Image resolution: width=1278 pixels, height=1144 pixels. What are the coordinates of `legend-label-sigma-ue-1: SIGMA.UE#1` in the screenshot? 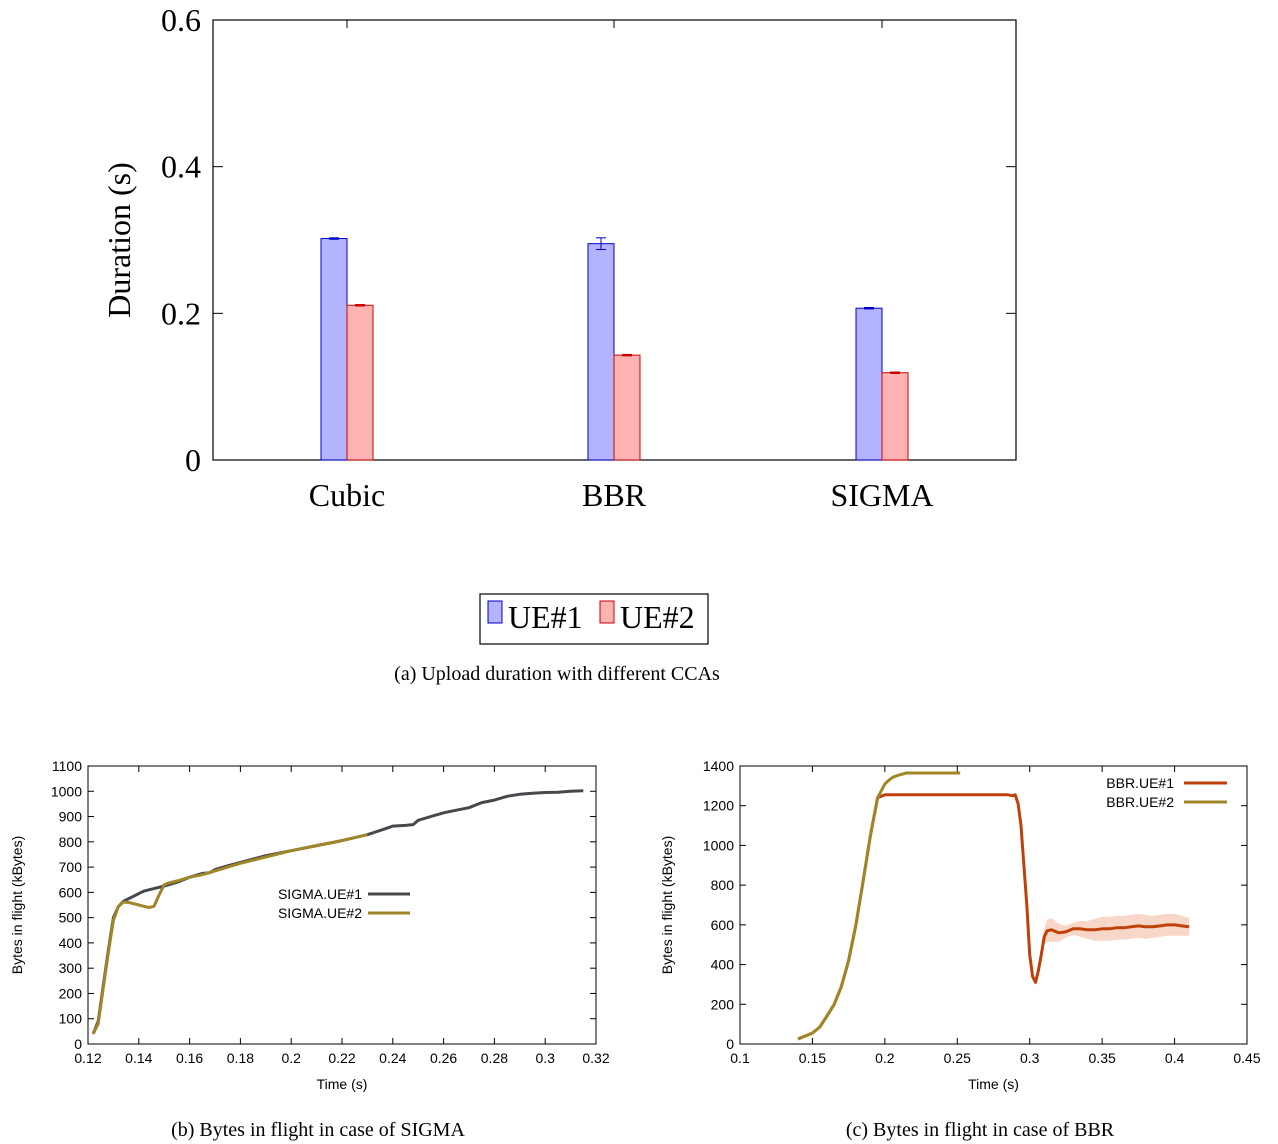 It's located at (320, 894).